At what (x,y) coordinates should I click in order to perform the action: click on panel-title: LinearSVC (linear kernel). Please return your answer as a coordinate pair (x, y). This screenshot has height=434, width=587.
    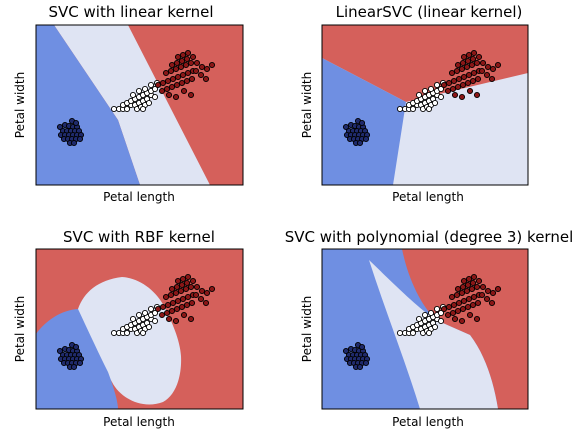
    Looking at the image, I should click on (429, 12).